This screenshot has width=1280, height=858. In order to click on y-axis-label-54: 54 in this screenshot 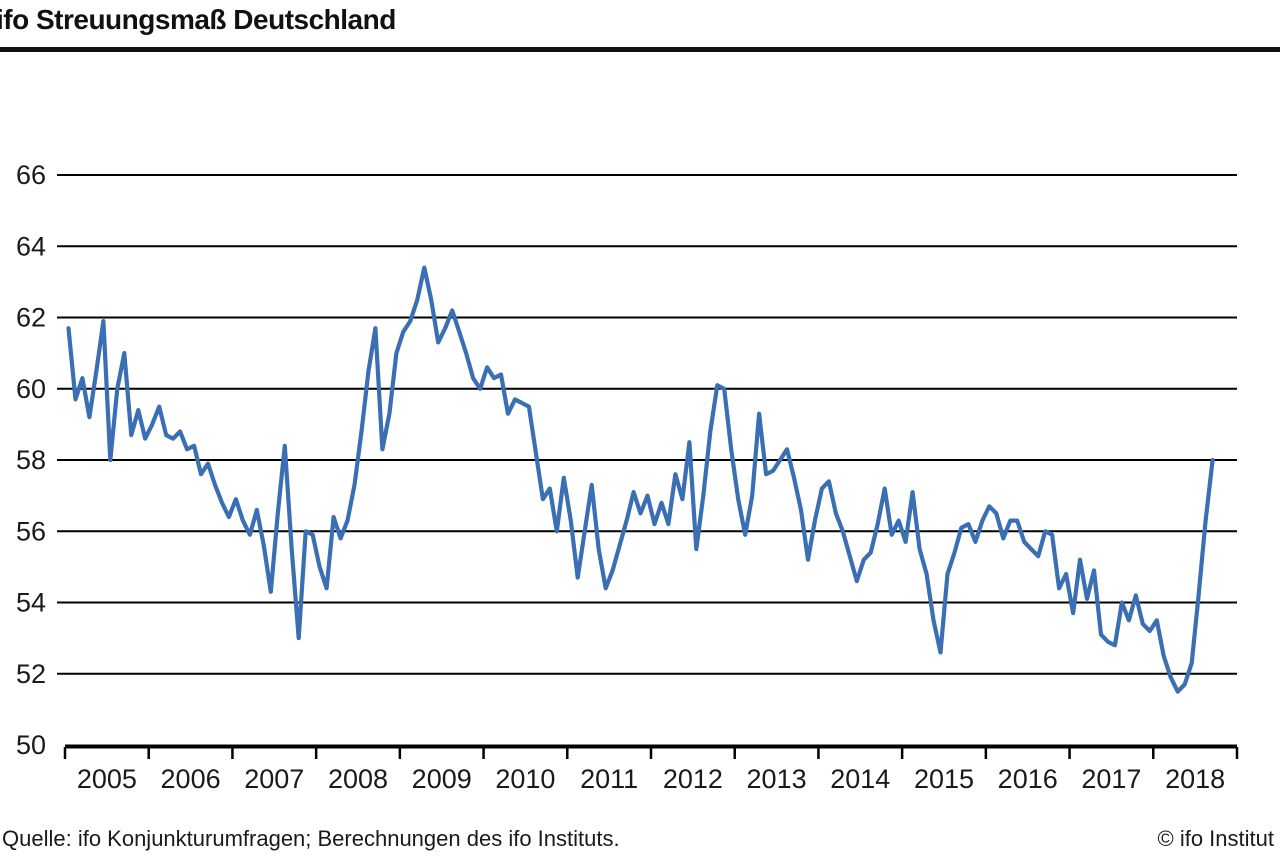, I will do `click(31, 603)`.